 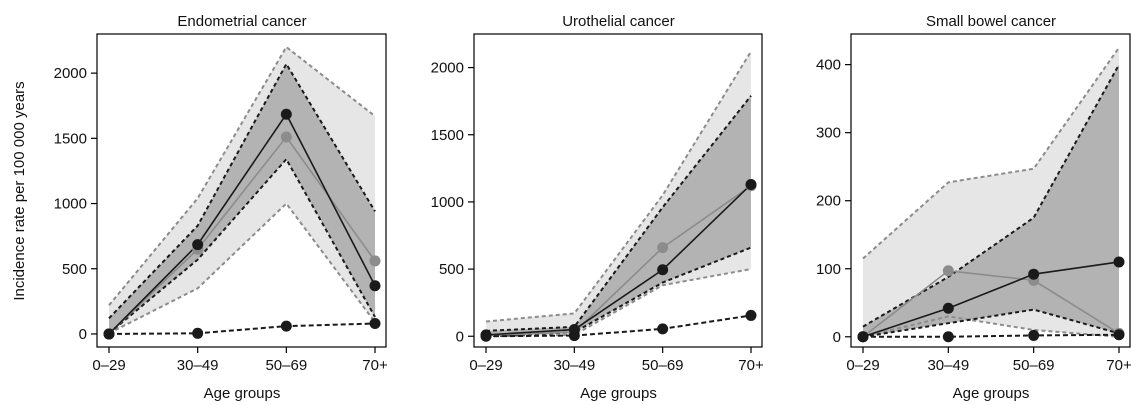 What do you see at coordinates (828, 201) in the screenshot?
I see `y-tick-label: 200` at bounding box center [828, 201].